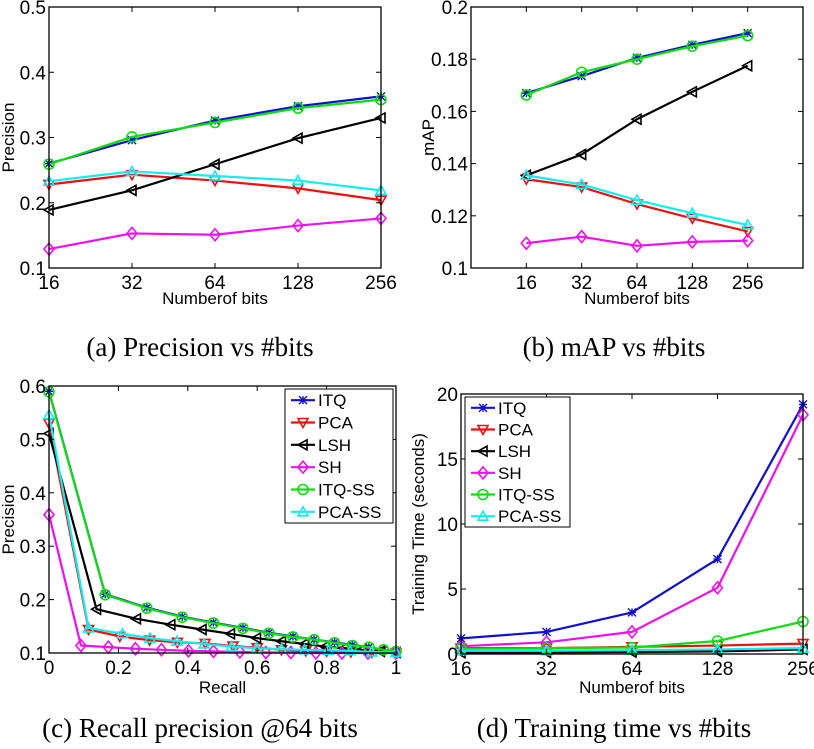 This screenshot has height=749, width=814. Describe the element at coordinates (632, 669) in the screenshot. I see `x-tick-label: 64` at that location.